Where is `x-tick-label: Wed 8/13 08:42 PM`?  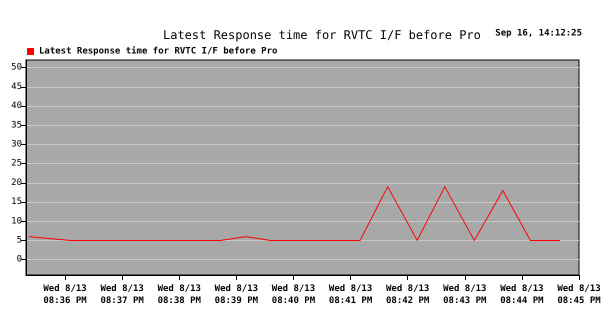 x-tick-label: Wed 8/13 08:42 PM is located at coordinates (408, 295).